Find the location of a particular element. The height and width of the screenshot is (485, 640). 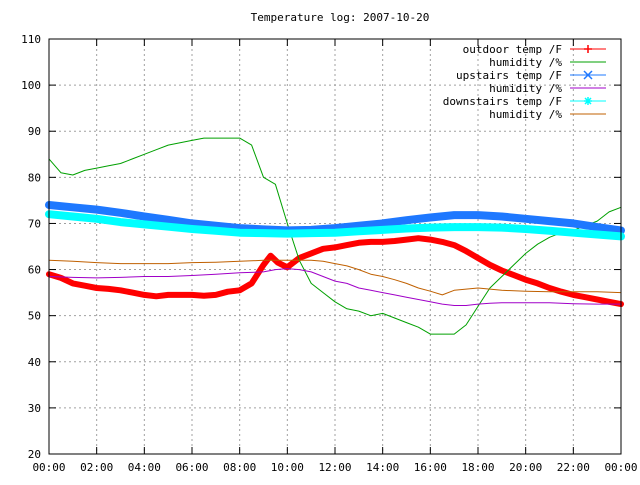

chart-title: Temperature log: 2007-10-20 is located at coordinates (340, 17).